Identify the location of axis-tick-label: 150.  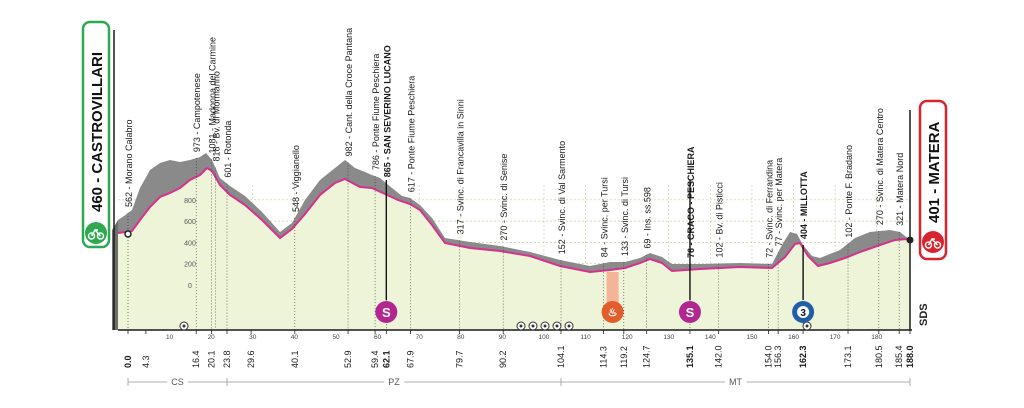
(752, 337).